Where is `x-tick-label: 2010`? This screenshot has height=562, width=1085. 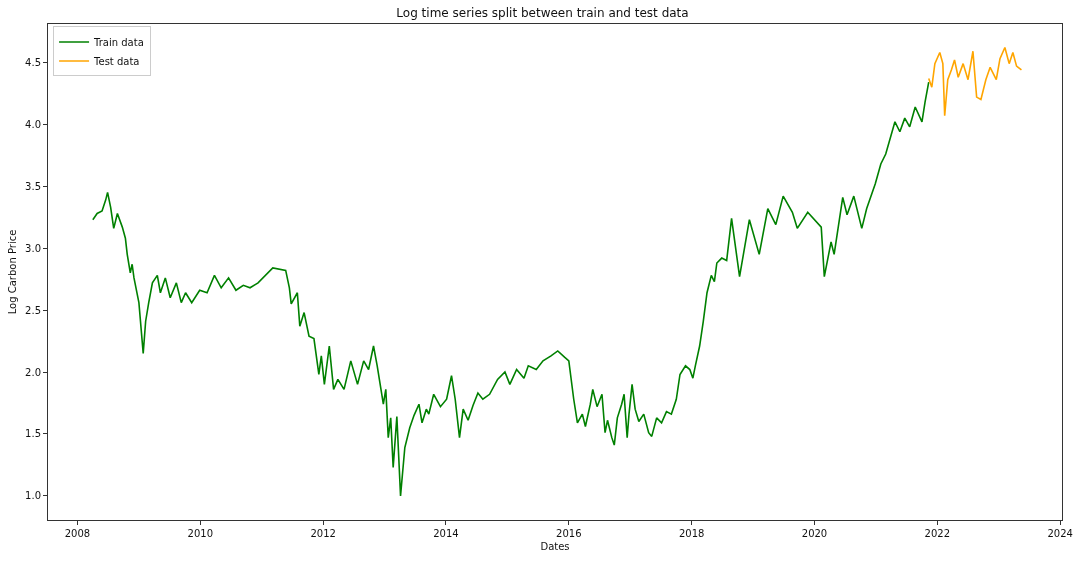 x-tick-label: 2010 is located at coordinates (200, 533).